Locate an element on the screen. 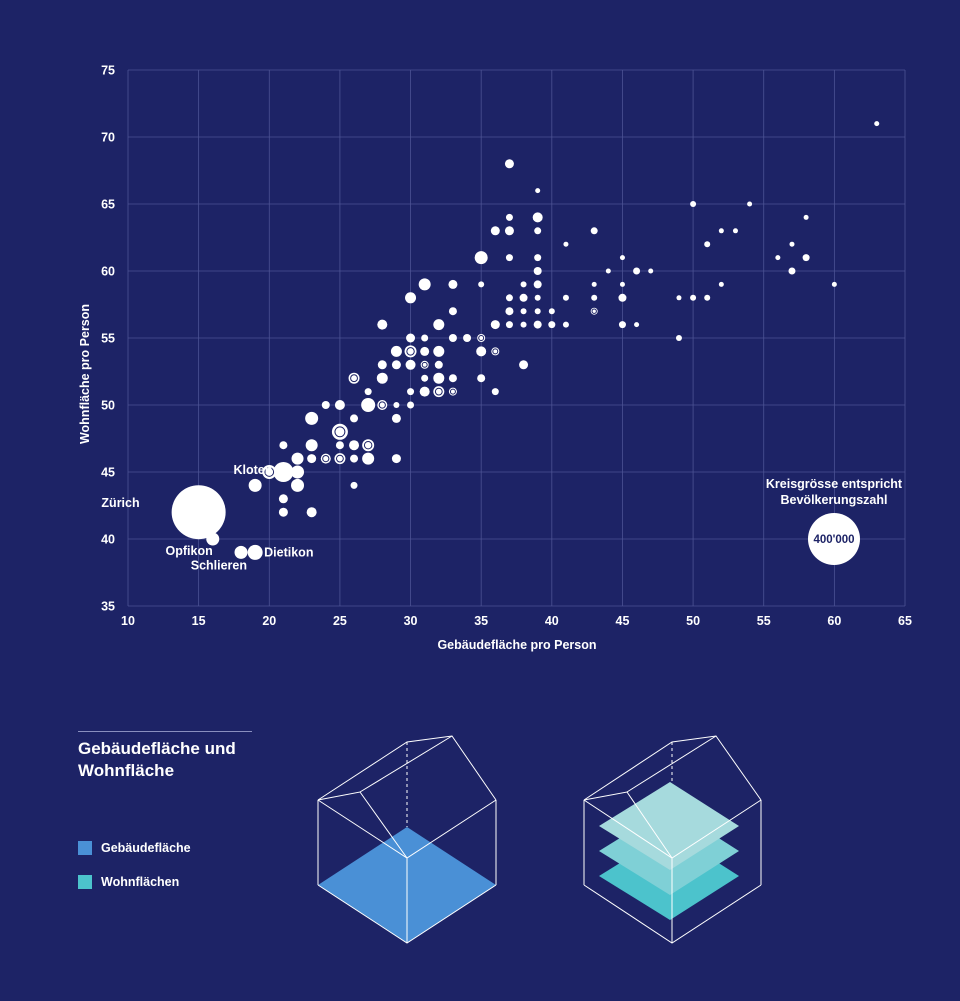  x-tick-label: 10 is located at coordinates (128, 621).